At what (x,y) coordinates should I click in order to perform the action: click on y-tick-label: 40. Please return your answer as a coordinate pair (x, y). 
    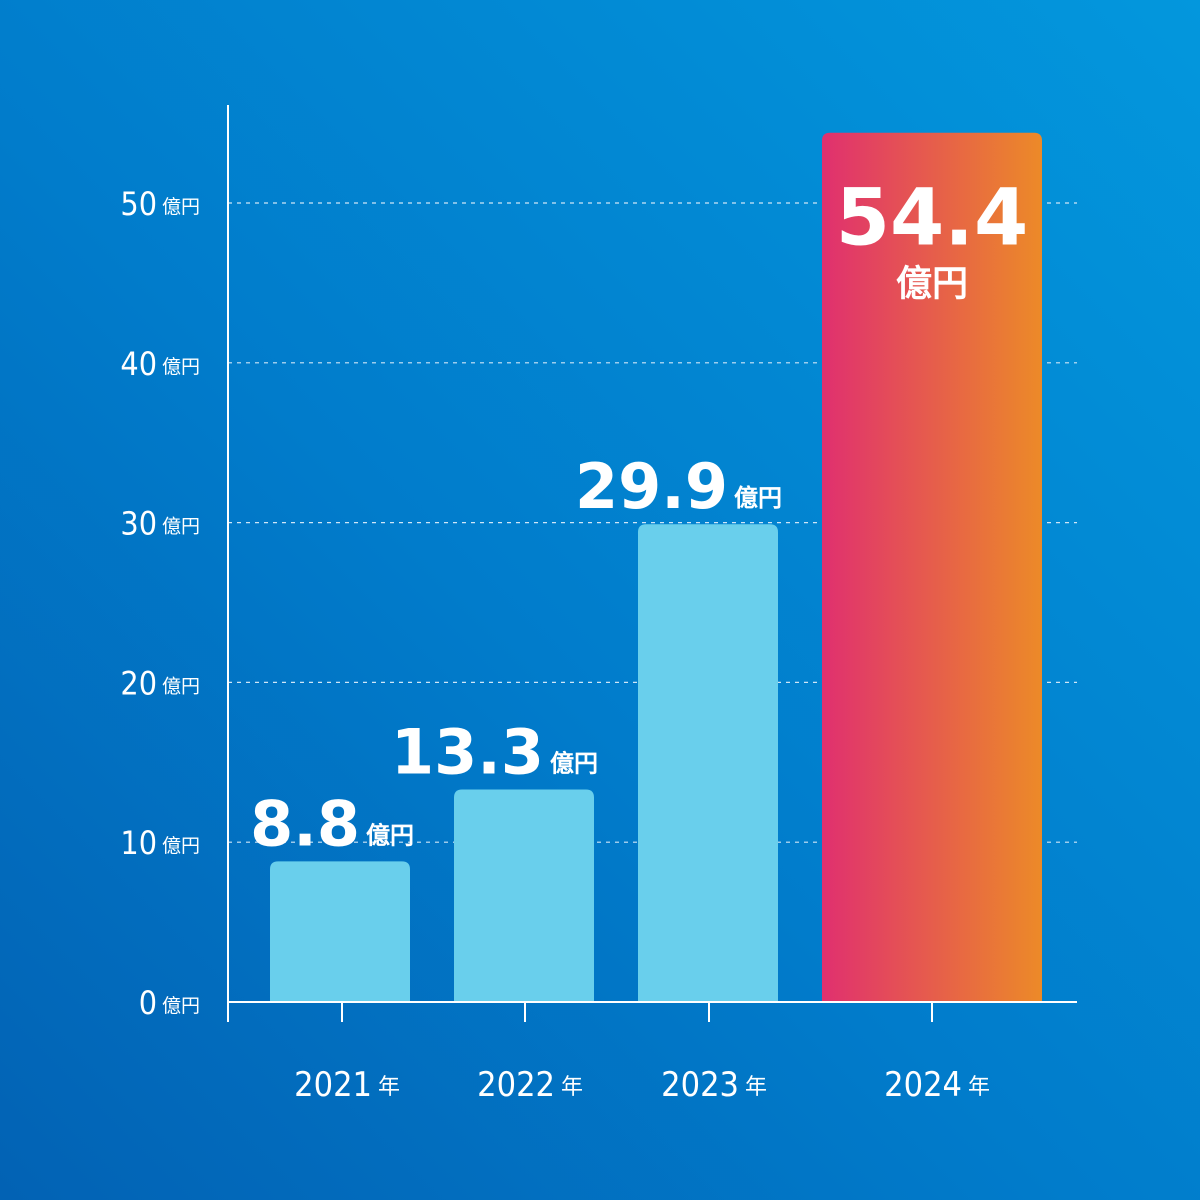
    Looking at the image, I should click on (138, 364).